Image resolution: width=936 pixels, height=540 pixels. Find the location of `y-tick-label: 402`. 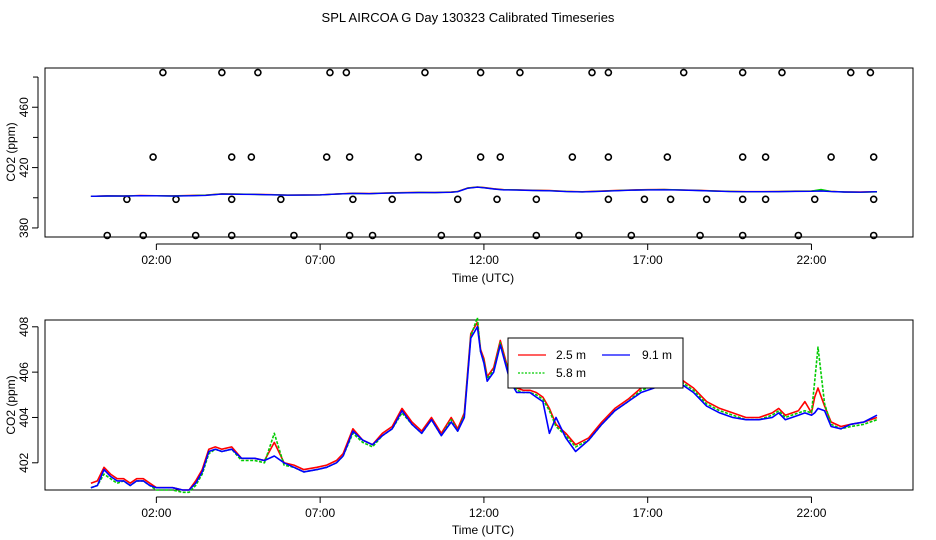

y-tick-label: 402 is located at coordinates (24, 462).